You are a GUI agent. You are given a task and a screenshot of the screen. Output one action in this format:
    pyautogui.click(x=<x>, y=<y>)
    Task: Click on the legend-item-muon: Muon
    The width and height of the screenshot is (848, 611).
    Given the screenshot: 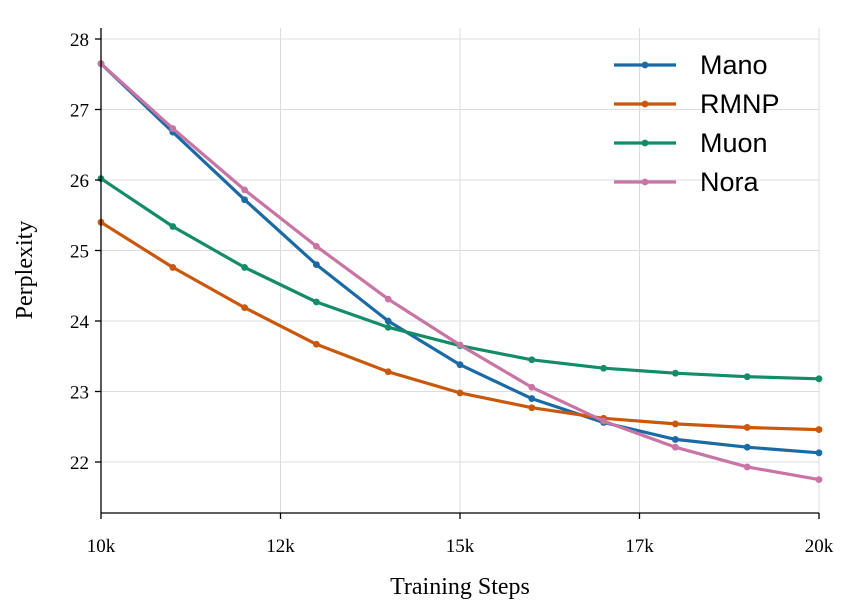 What is the action you would take?
    pyautogui.click(x=691, y=143)
    